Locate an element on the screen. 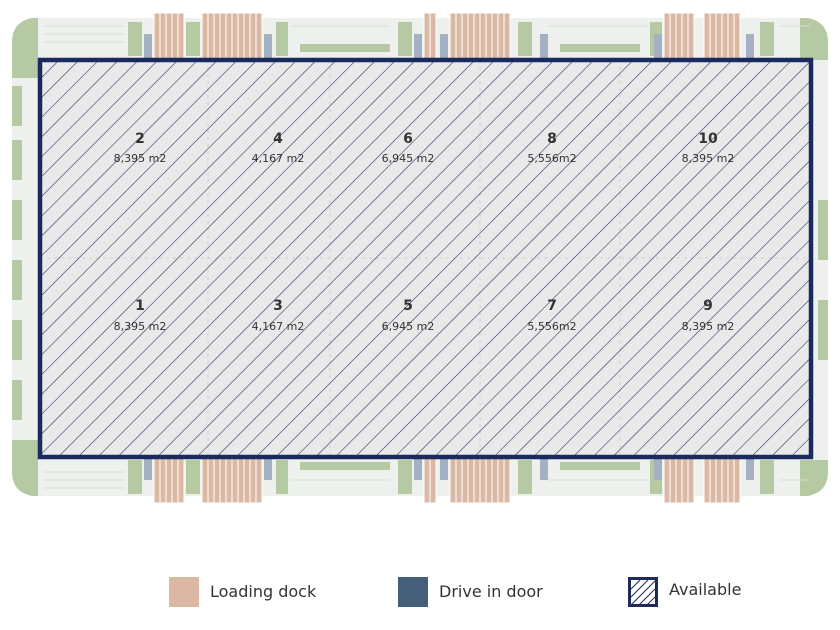  legend-label: Loading dock is located at coordinates (263, 591).